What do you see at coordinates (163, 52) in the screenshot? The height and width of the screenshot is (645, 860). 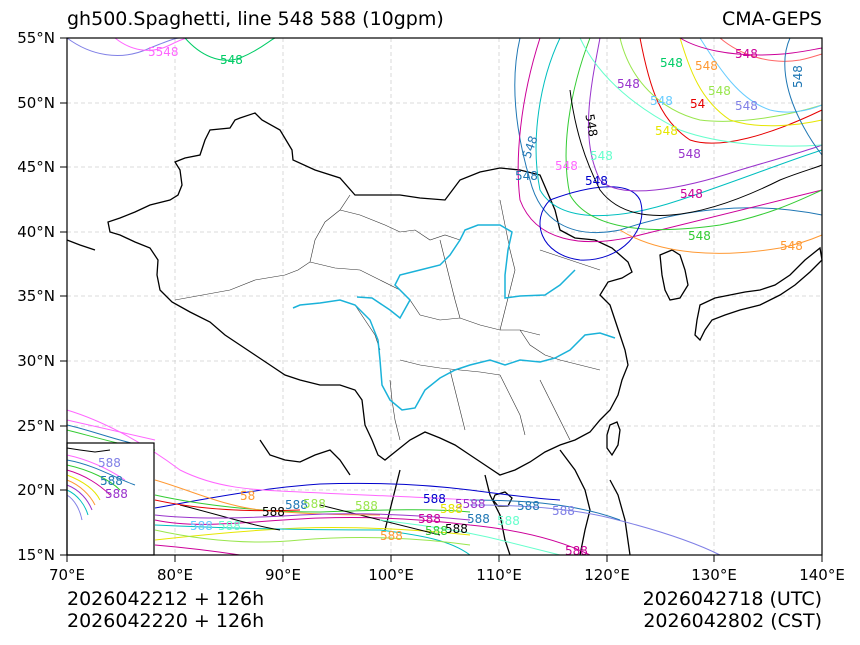 I see `svg-text: 5548` at bounding box center [163, 52].